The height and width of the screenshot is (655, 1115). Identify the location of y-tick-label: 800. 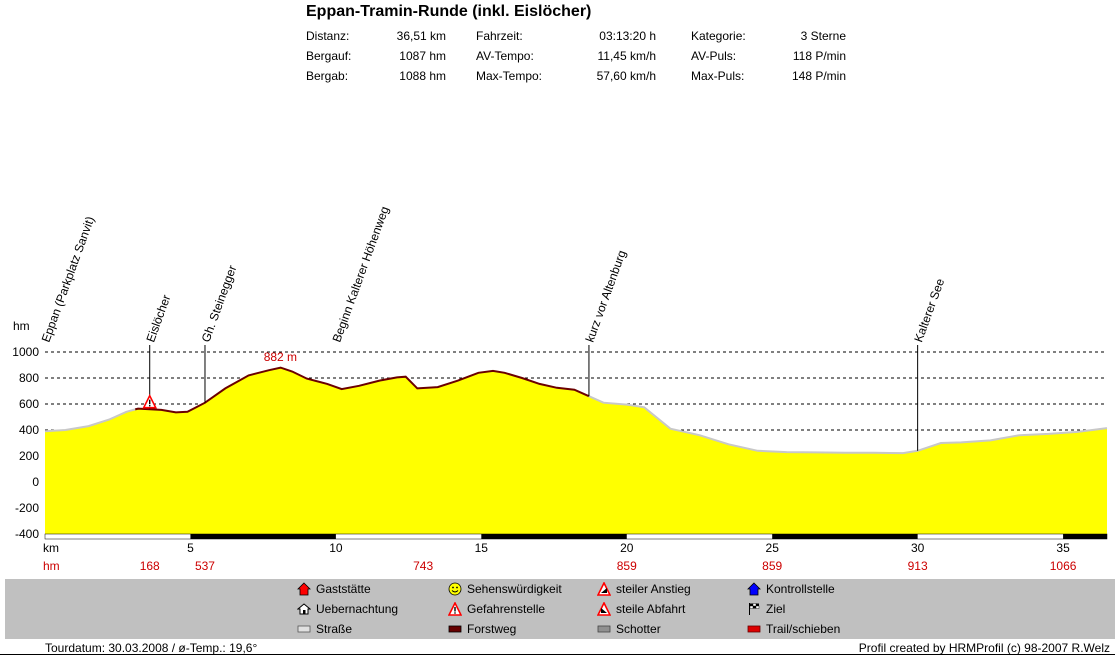
(29, 378).